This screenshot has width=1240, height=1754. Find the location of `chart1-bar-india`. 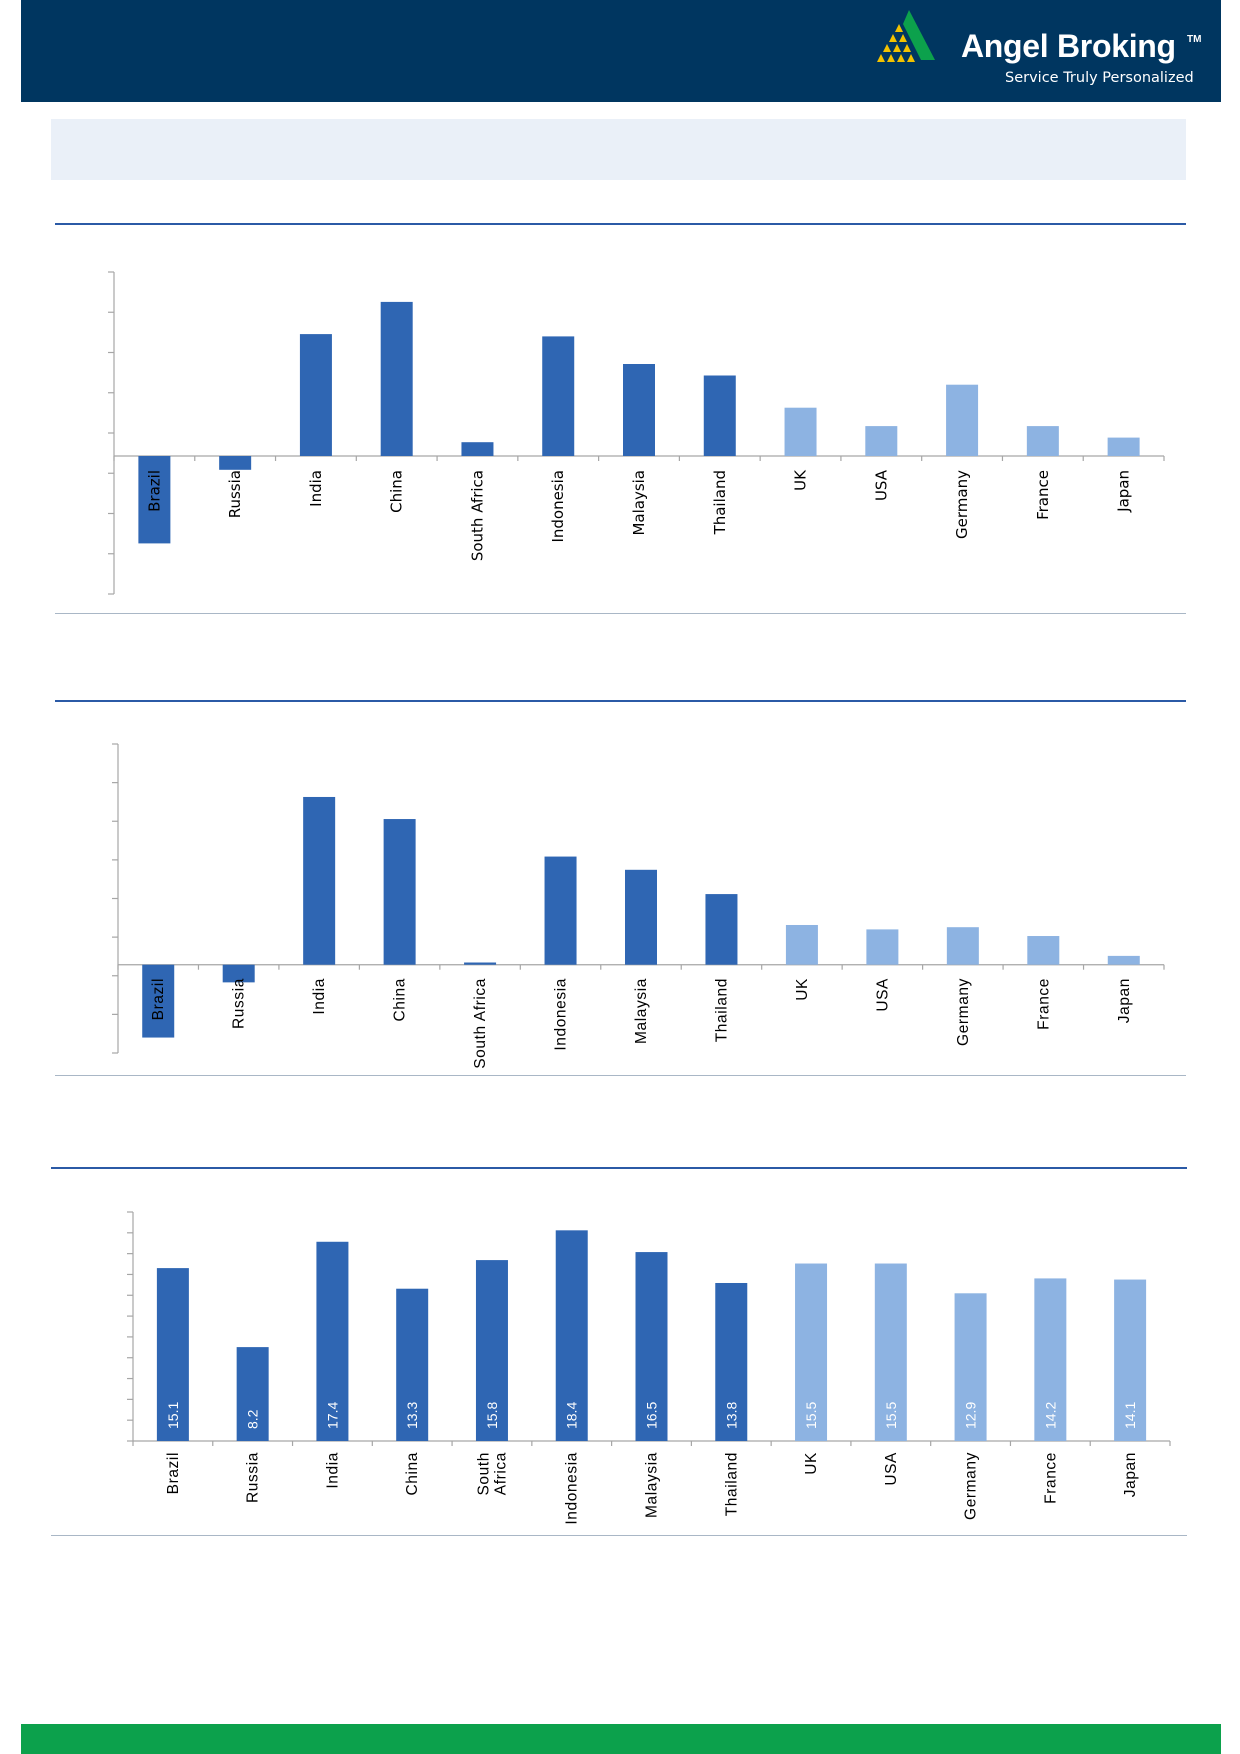

chart1-bar-india is located at coordinates (315, 395).